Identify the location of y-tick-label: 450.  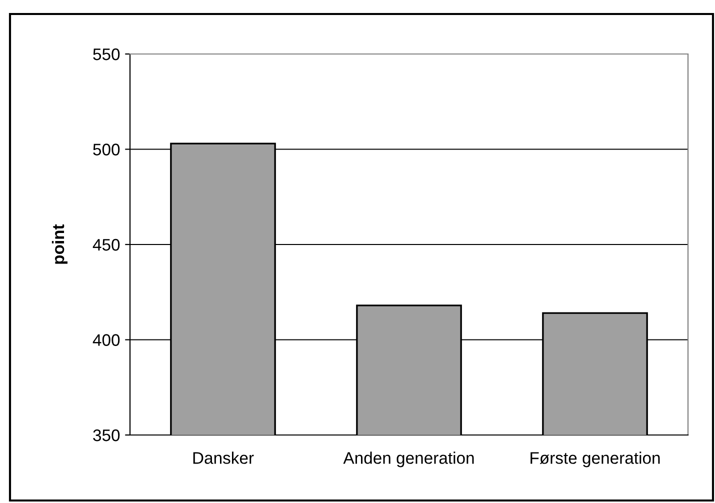
(106, 244).